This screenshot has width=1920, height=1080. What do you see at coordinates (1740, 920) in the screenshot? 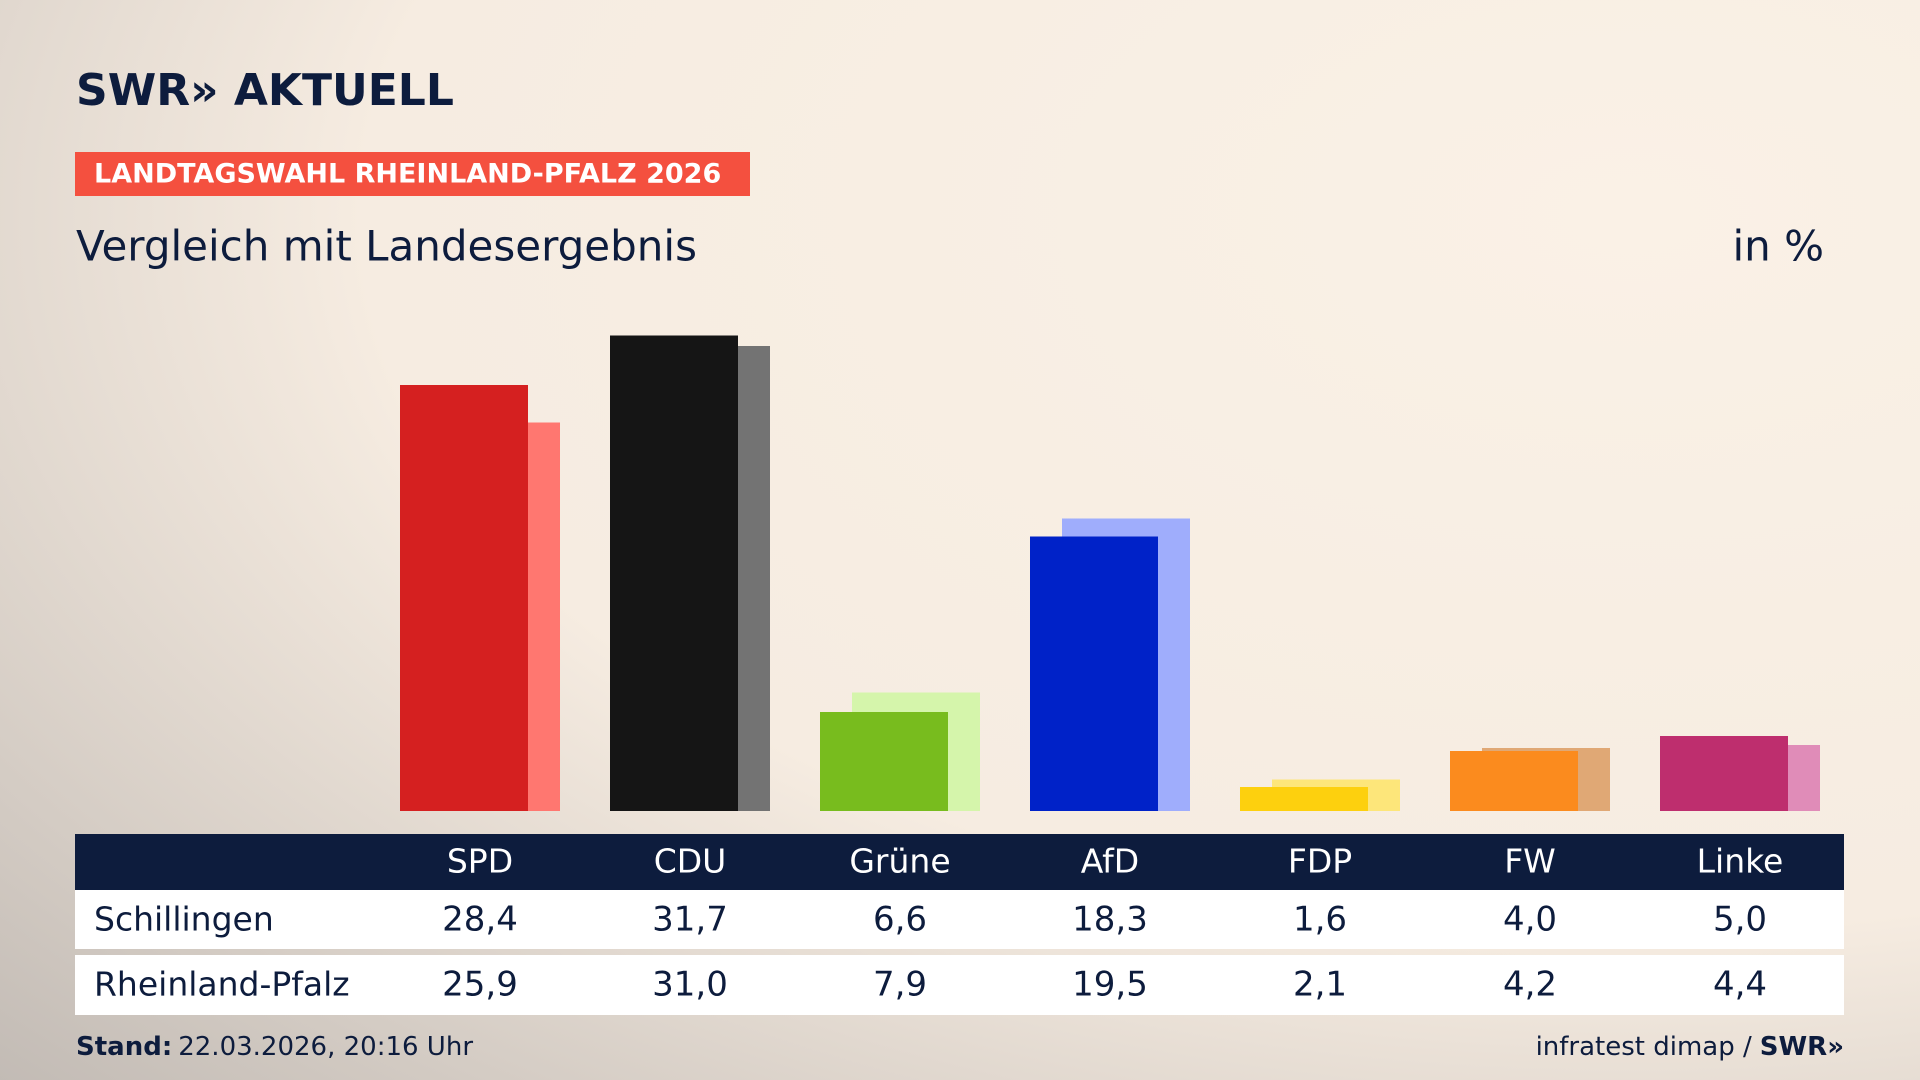
I see `table-cell: 5,0` at bounding box center [1740, 920].